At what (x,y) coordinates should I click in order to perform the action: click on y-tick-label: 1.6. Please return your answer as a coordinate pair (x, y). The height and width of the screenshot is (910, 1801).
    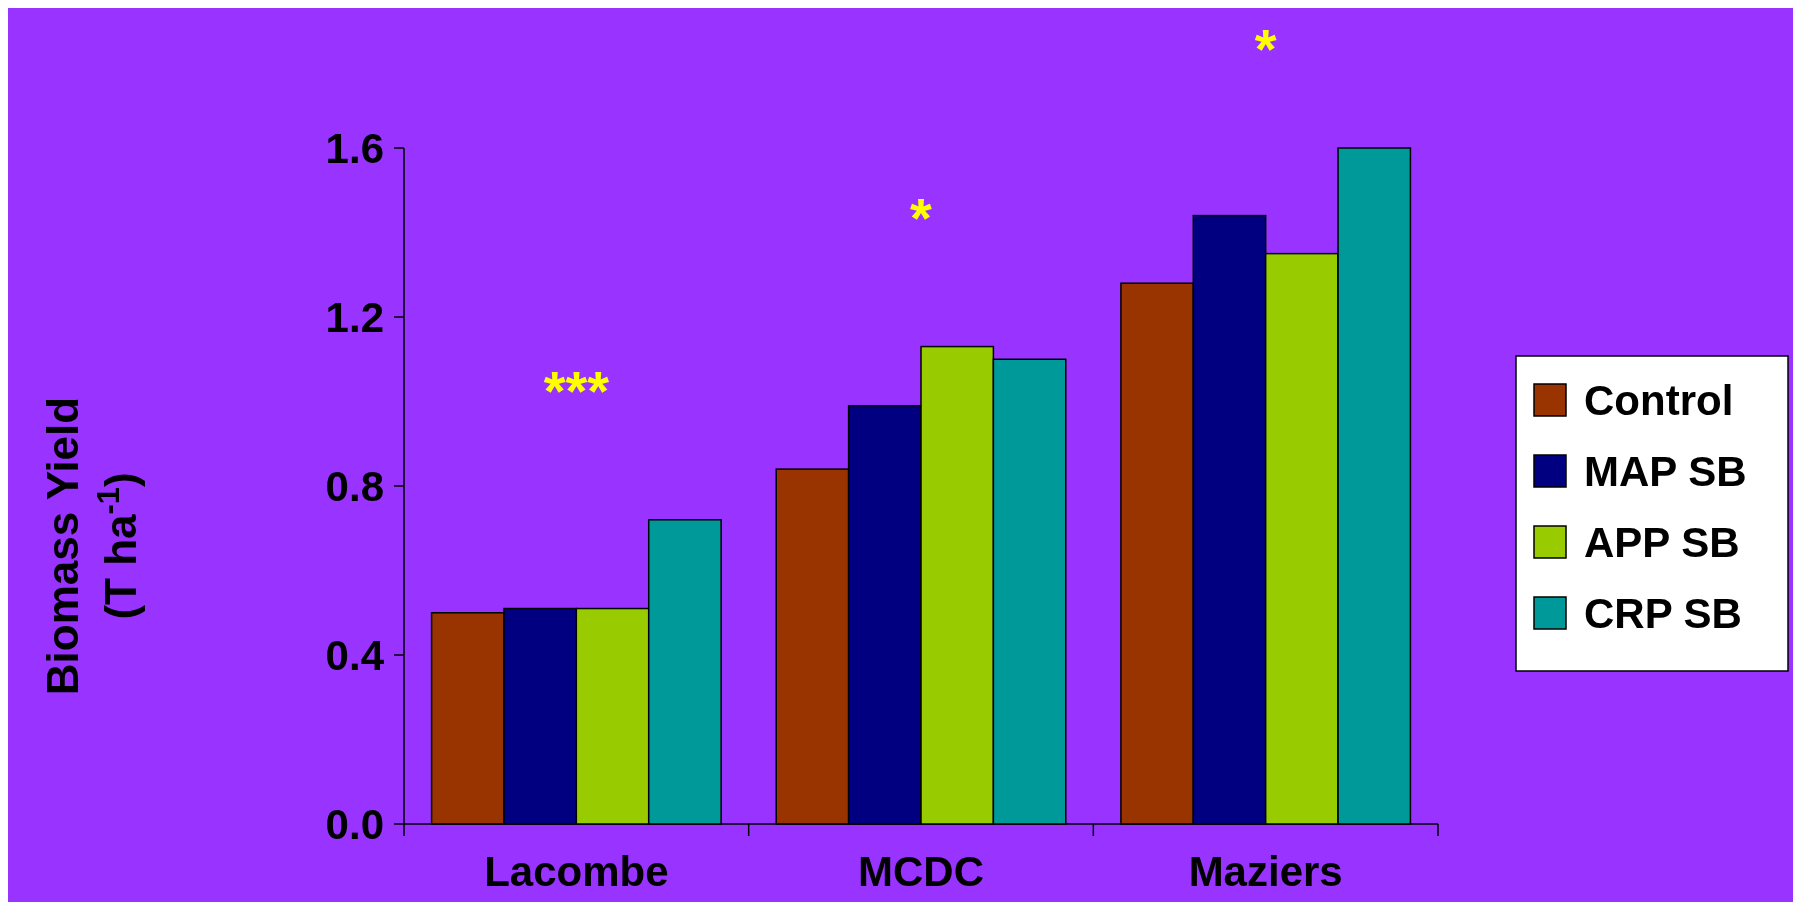
    Looking at the image, I should click on (354, 148).